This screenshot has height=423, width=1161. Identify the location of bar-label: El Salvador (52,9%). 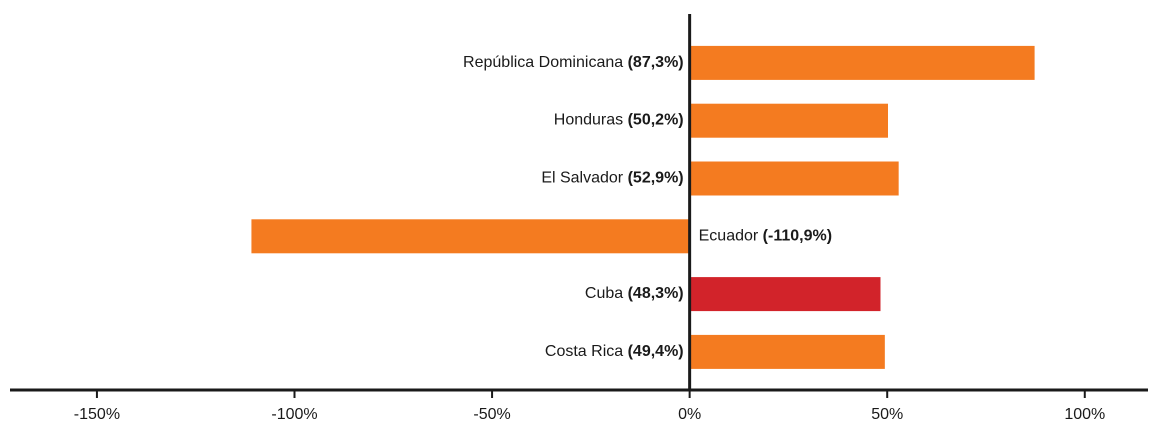
(612, 178).